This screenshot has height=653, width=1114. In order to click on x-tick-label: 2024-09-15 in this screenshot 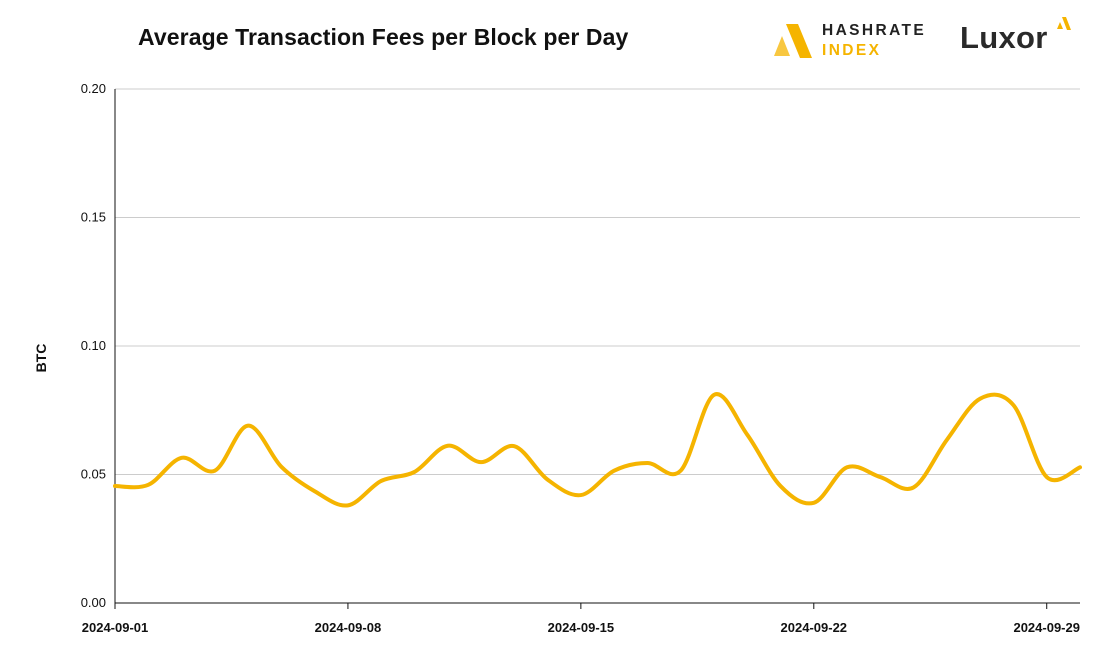, I will do `click(581, 627)`.